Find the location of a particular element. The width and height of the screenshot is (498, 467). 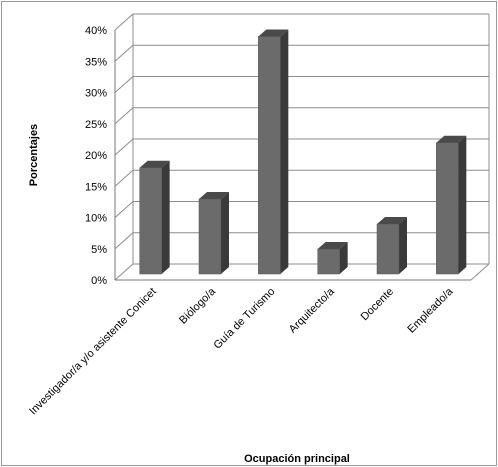

y-tick-labels: 0% 5% 10% 15% 20% 25% 30% 35% 40% is located at coordinates (96, 156).